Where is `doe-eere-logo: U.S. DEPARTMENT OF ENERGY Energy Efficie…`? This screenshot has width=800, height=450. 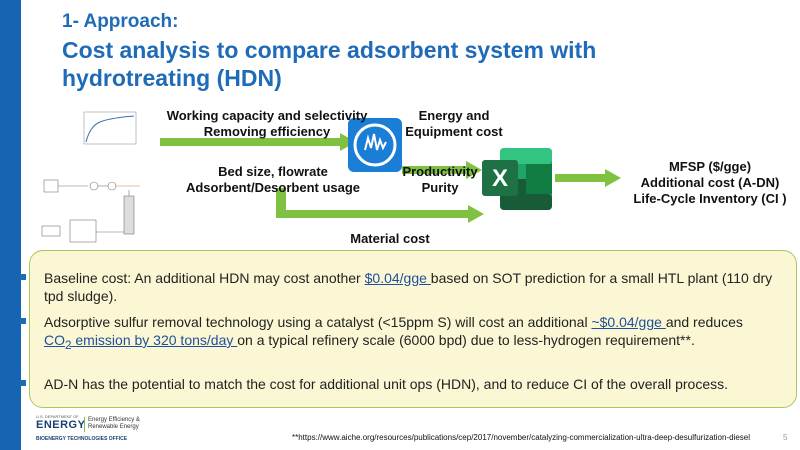
doe-eere-logo: U.S. DEPARTMENT OF ENERGY Energy Efficie… is located at coordinates (96, 429).